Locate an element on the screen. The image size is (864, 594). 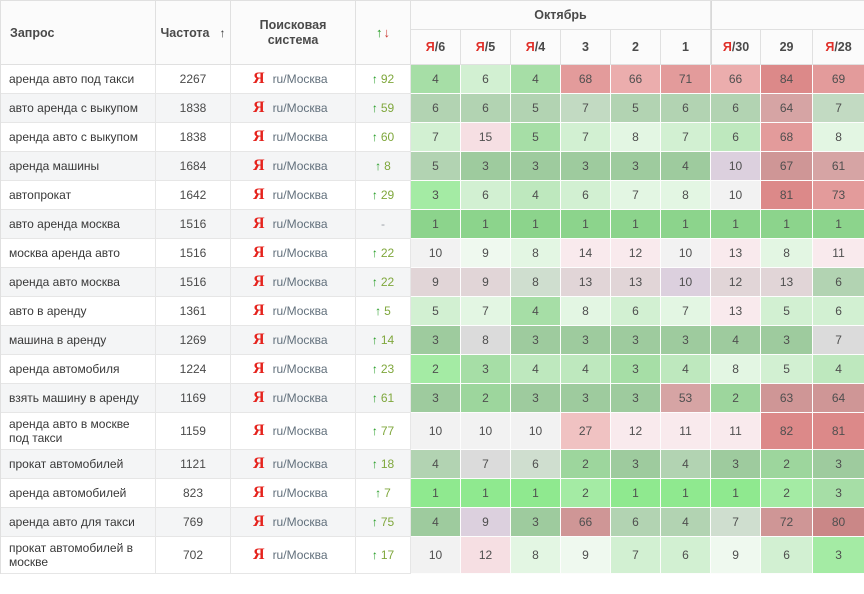
query-cell: автопрокат is located at coordinates (78, 195).